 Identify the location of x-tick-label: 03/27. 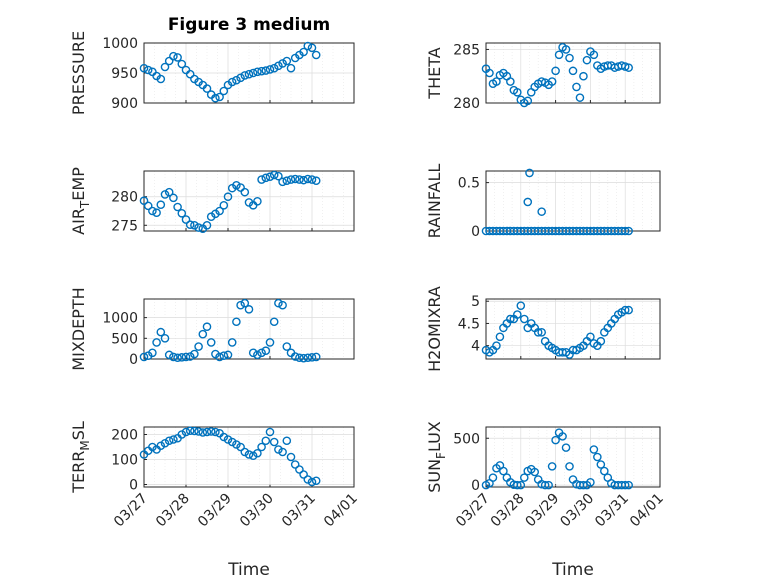
(473, 511).